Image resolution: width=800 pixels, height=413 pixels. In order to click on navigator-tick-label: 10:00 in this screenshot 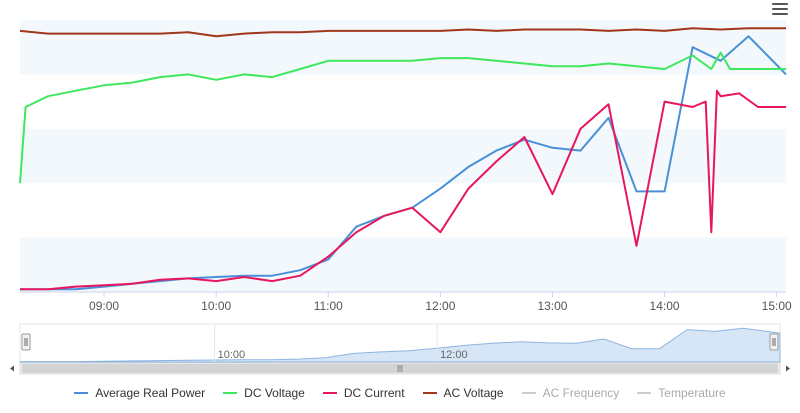, I will do `click(232, 355)`.